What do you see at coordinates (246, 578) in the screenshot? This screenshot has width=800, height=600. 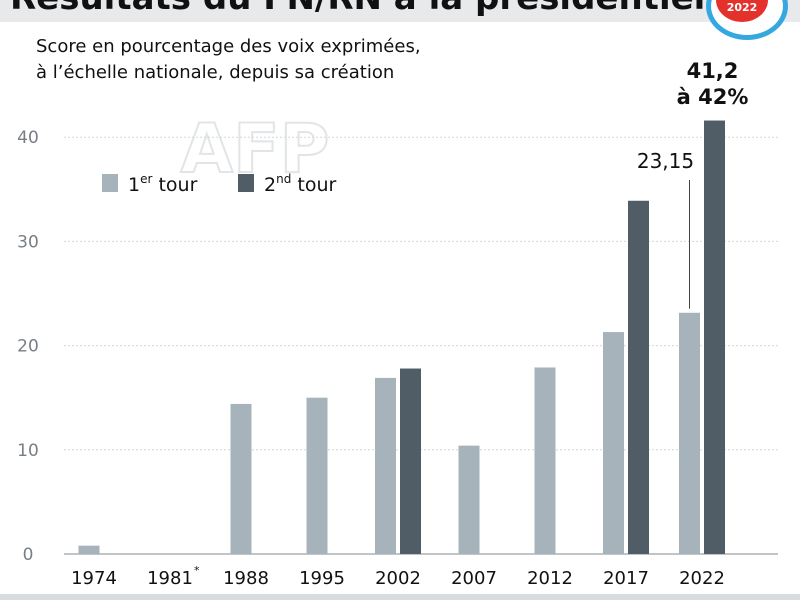 I see `x-tick-label: 1988` at bounding box center [246, 578].